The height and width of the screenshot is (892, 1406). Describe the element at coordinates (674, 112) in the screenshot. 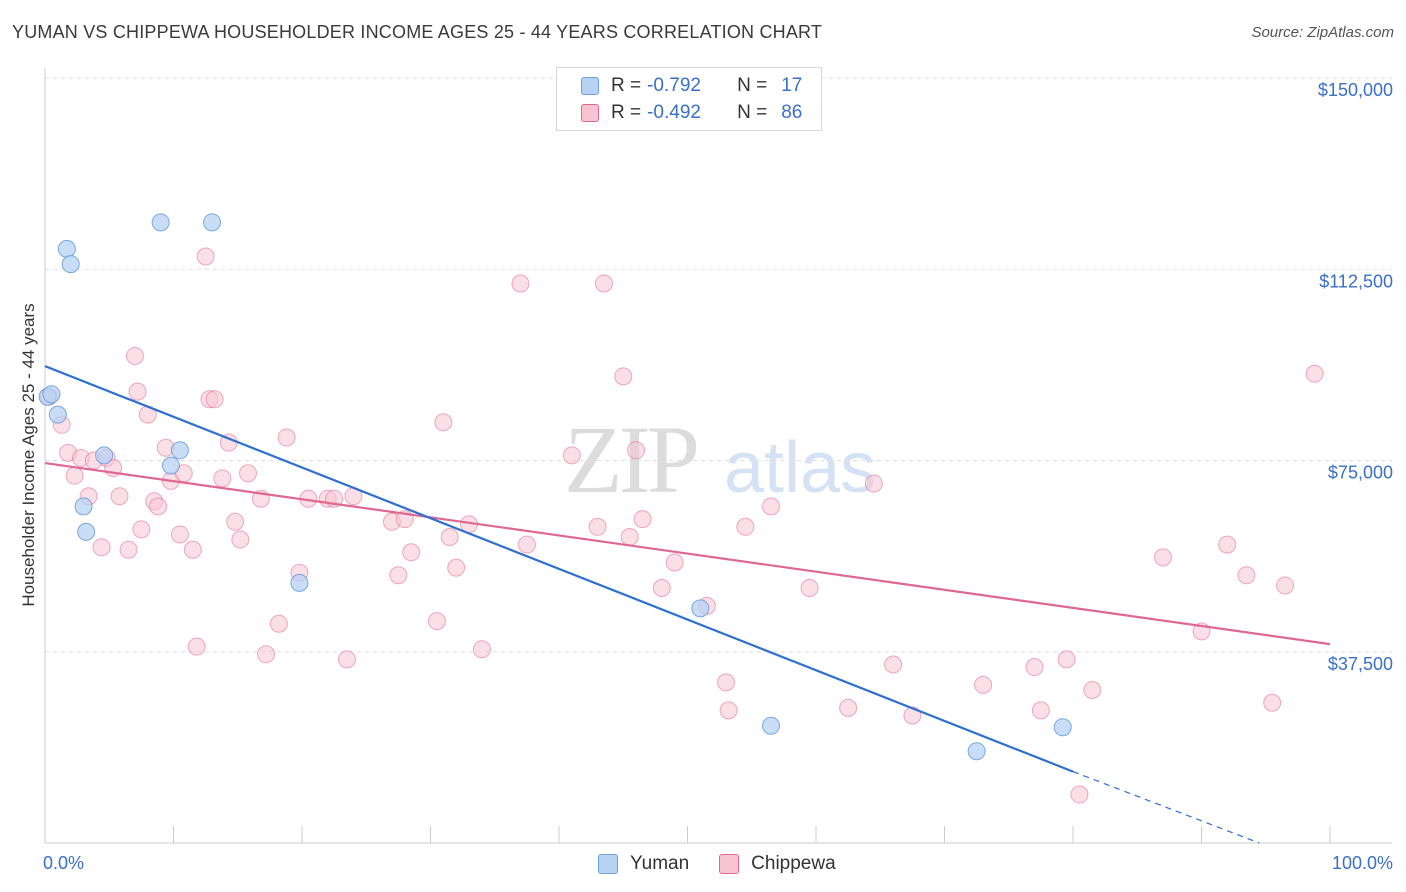

I see `legend-r-value: -0.492` at that location.